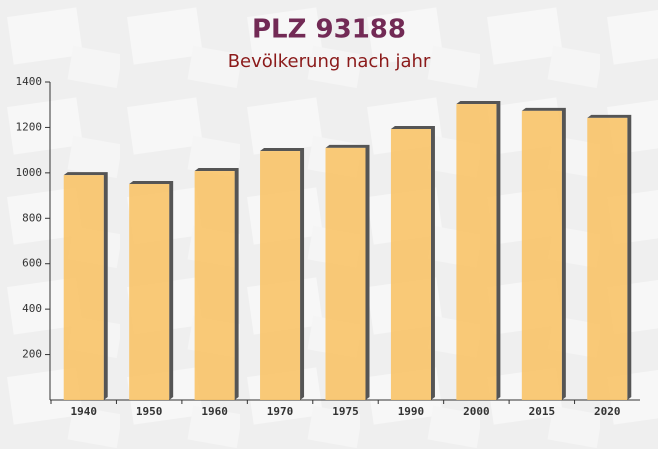 The width and height of the screenshot is (658, 449). I want to click on x-tick-label: 1990, so click(411, 411).